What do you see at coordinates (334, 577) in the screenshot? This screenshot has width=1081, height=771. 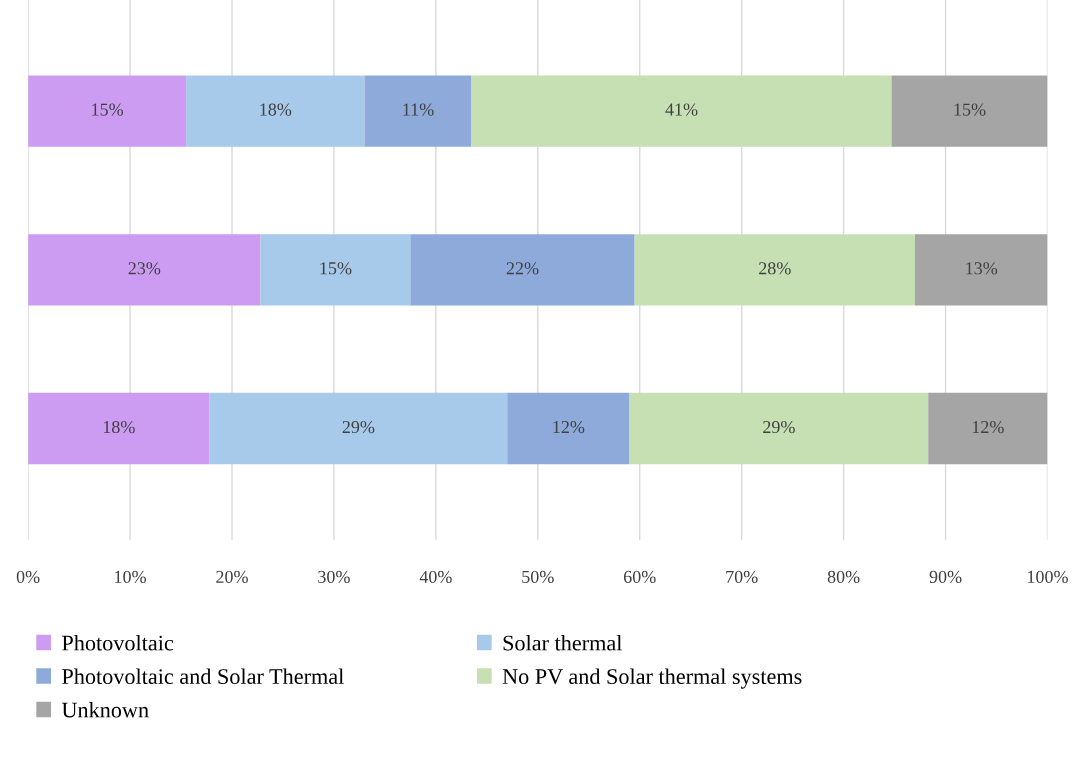 I see `x-tick-label: 30%` at bounding box center [334, 577].